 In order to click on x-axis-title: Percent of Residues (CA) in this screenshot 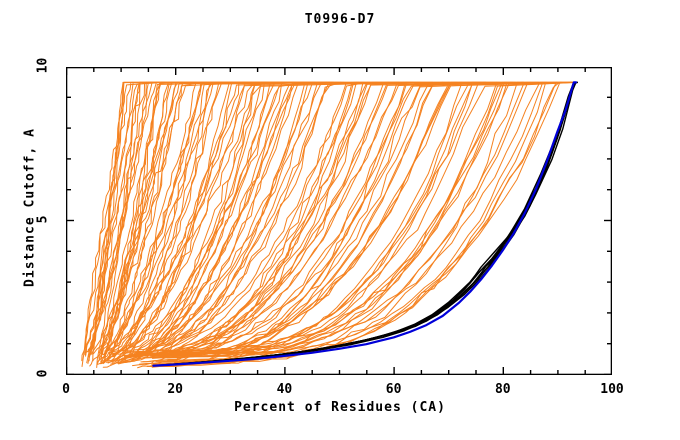, I will do `click(340, 407)`.